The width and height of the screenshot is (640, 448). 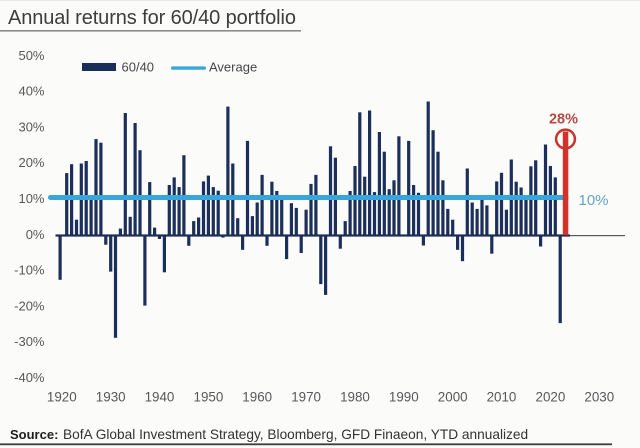 I want to click on svg-text: 1950, so click(x=209, y=397).